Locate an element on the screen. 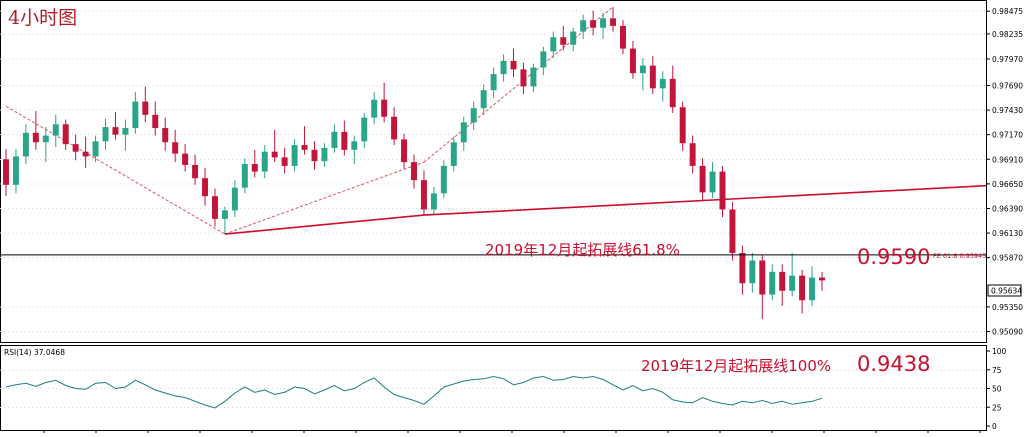 This screenshot has width=1024, height=437. rsi-tick-label: 50 is located at coordinates (997, 389).